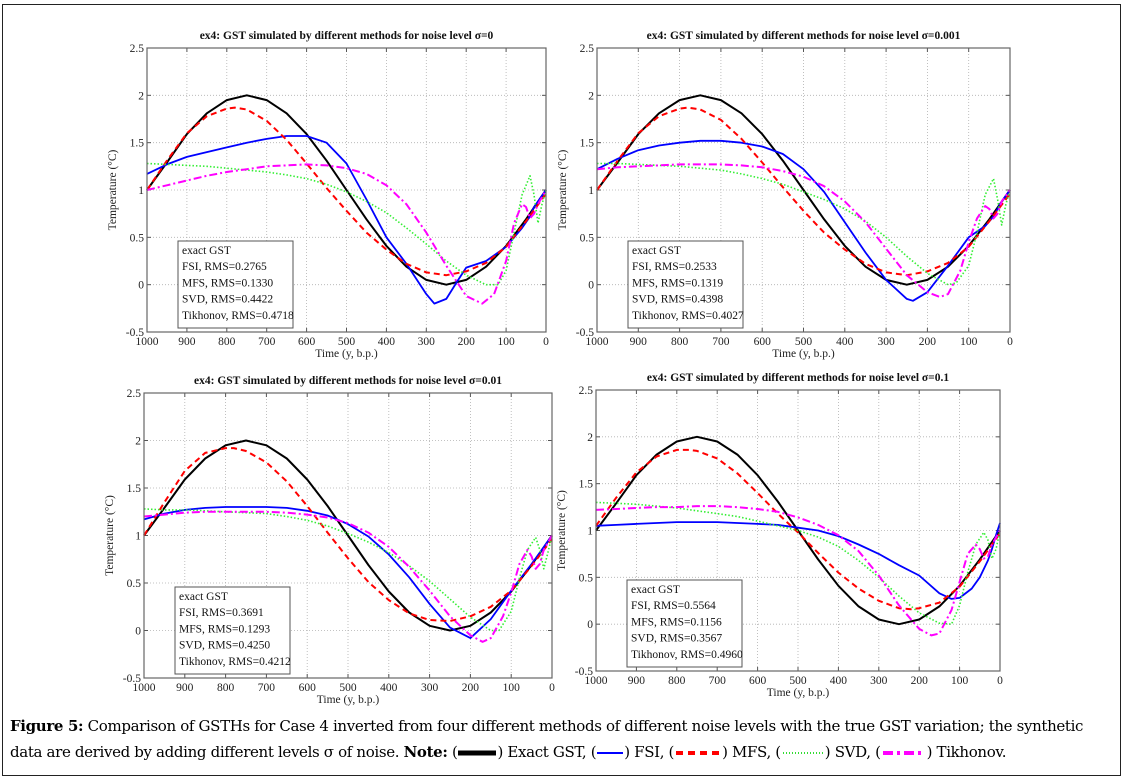  Describe the element at coordinates (610, 753) in the screenshot. I see `fsi-line-swatch-icon` at that location.